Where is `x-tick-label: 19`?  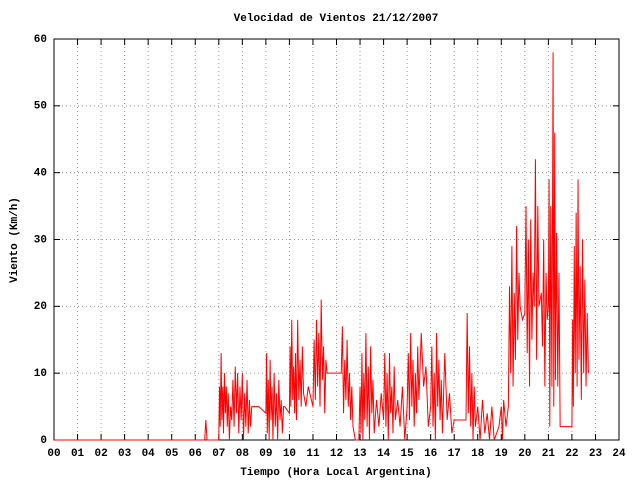
x-tick-label: 19 is located at coordinates (501, 454).